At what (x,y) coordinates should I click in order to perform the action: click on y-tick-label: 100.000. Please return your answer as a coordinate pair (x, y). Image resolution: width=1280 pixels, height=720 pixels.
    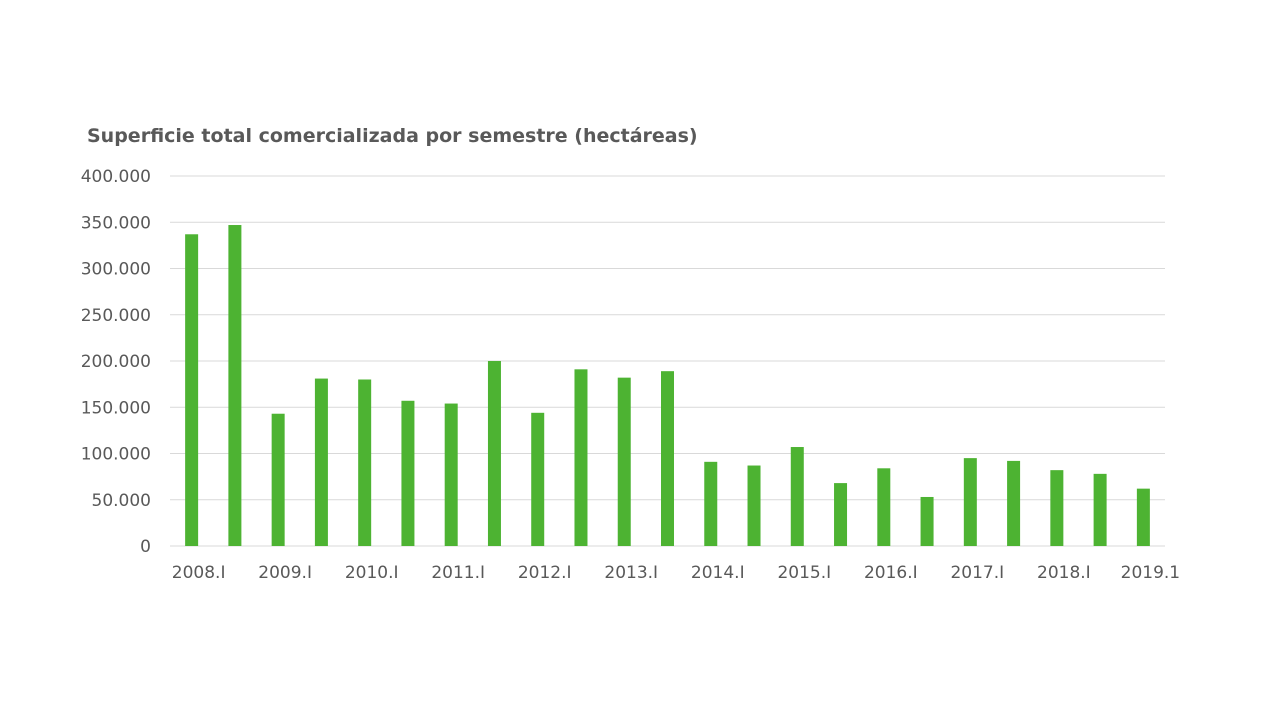
    Looking at the image, I should click on (116, 455).